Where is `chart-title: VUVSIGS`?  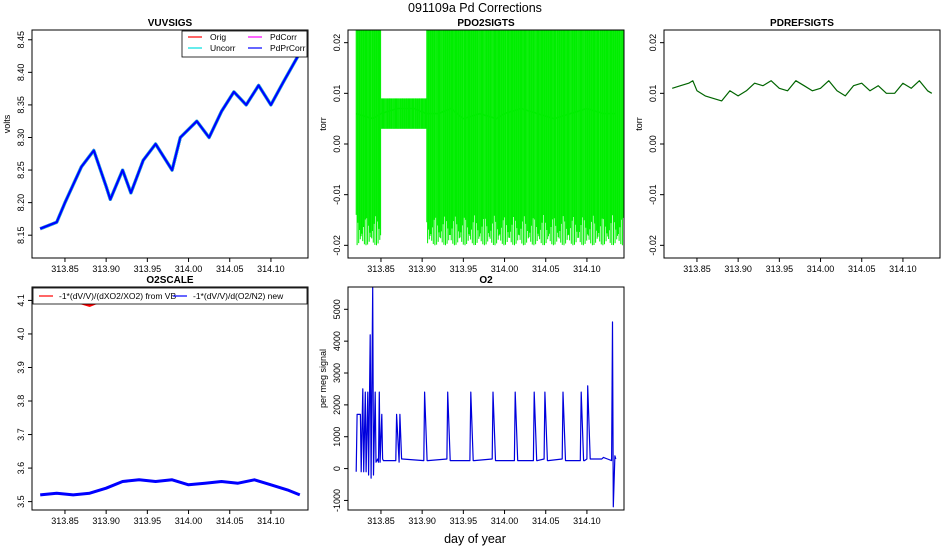 chart-title: VUVSIGS is located at coordinates (170, 23).